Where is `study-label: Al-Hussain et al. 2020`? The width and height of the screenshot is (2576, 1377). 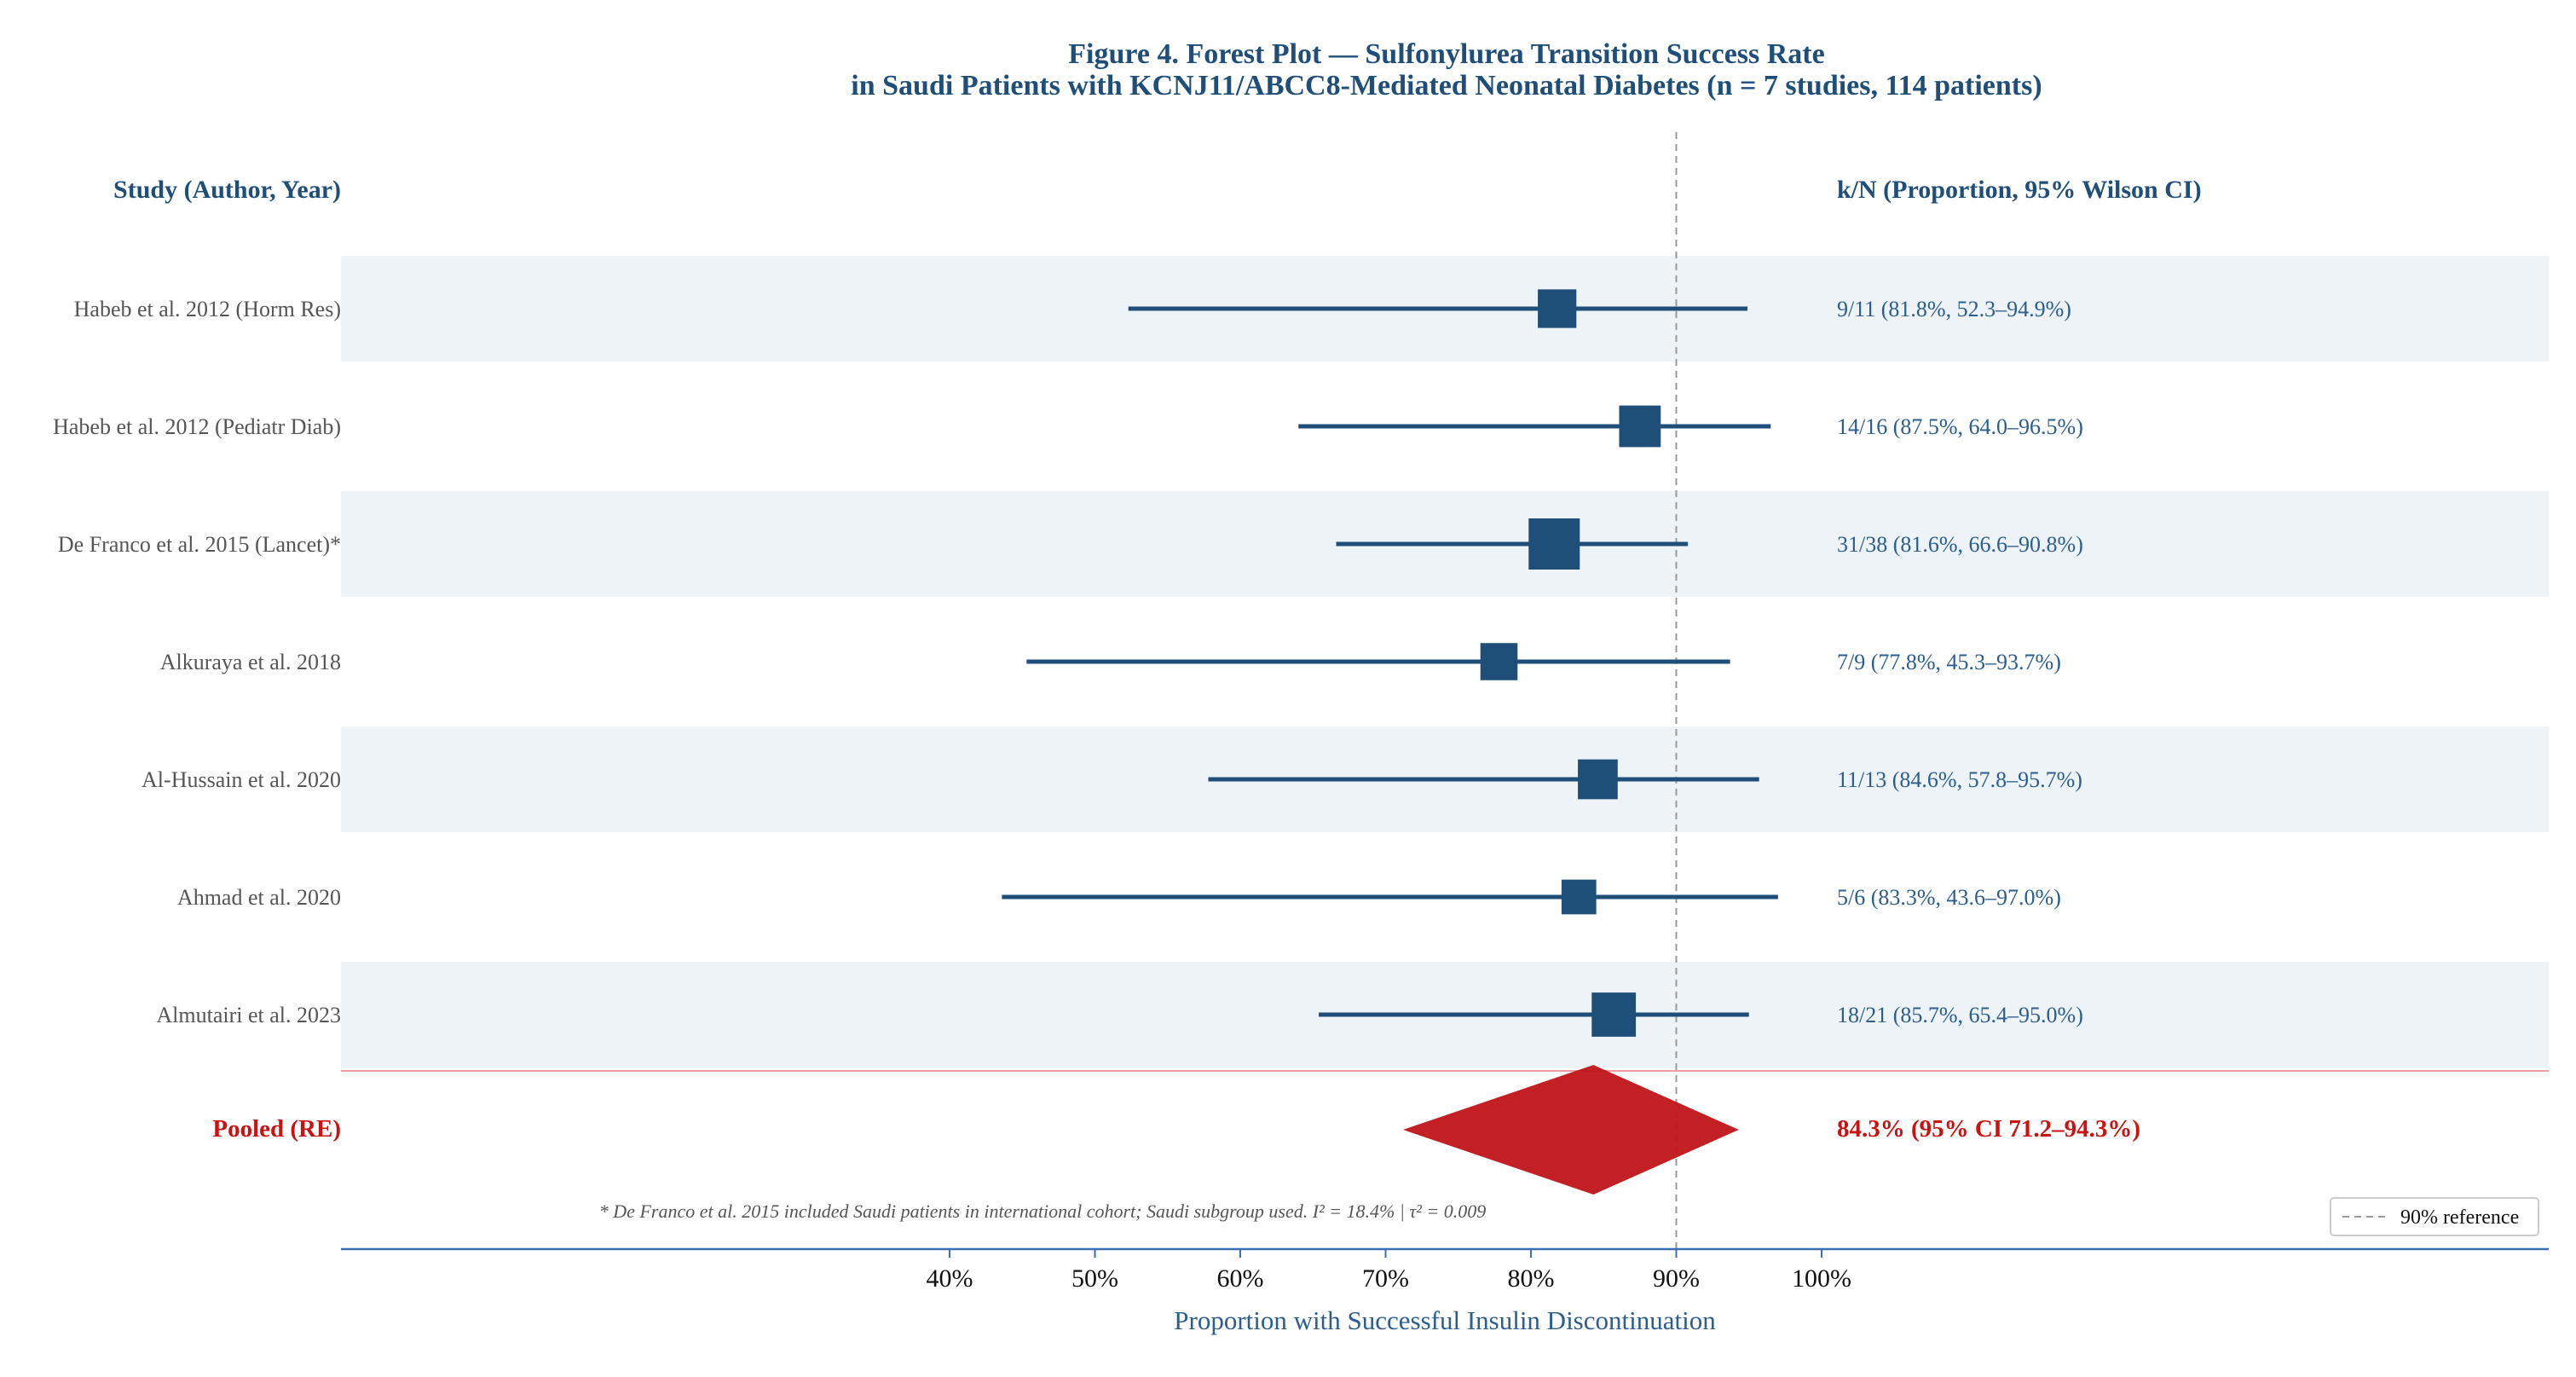
study-label: Al-Hussain et al. 2020 is located at coordinates (241, 780).